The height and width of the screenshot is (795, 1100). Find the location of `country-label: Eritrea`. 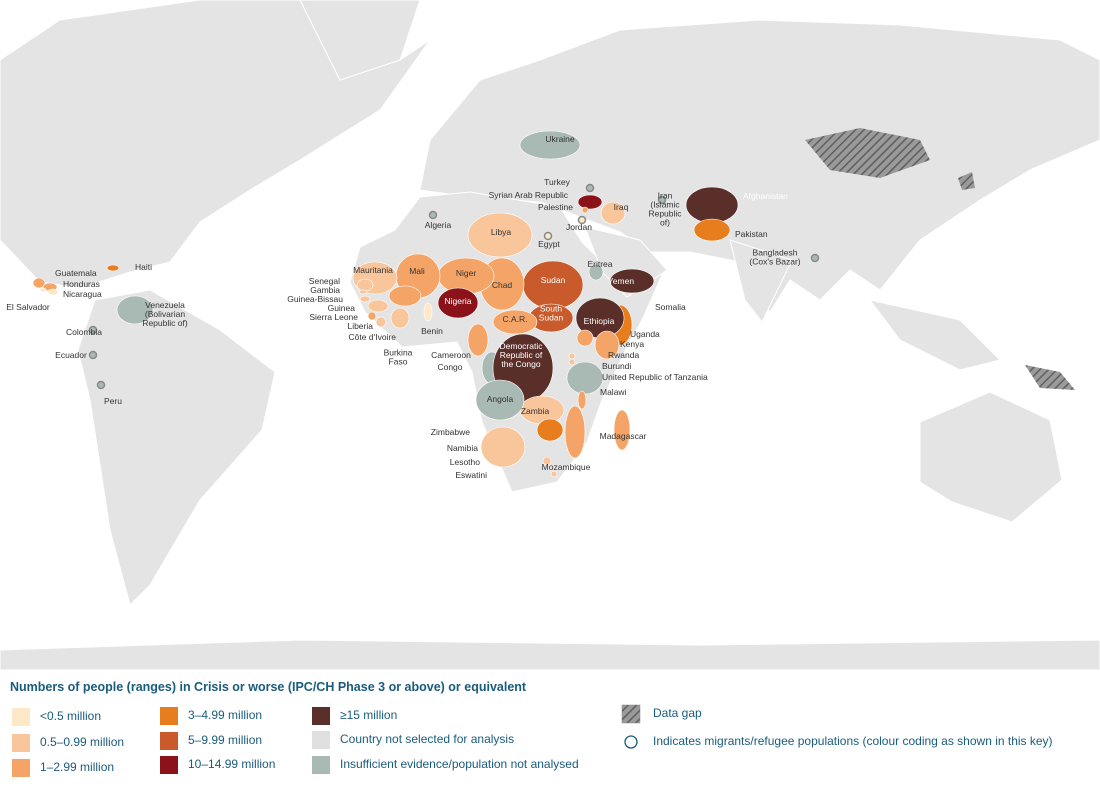

country-label: Eritrea is located at coordinates (599, 264).